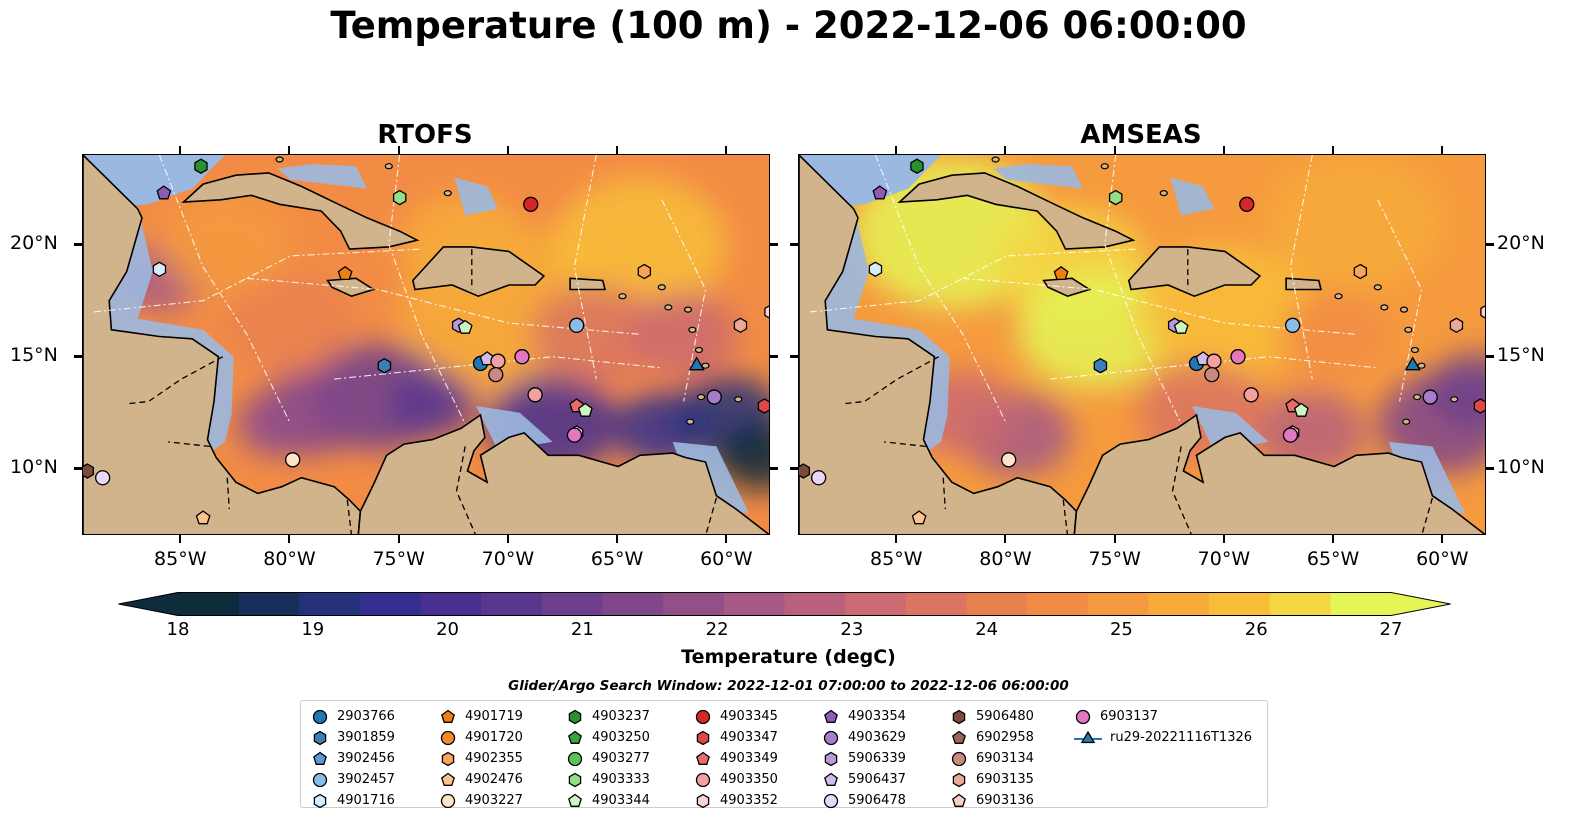 Image resolution: width=1577 pixels, height=826 pixels. I want to click on legend-label: 4903629, so click(877, 737).